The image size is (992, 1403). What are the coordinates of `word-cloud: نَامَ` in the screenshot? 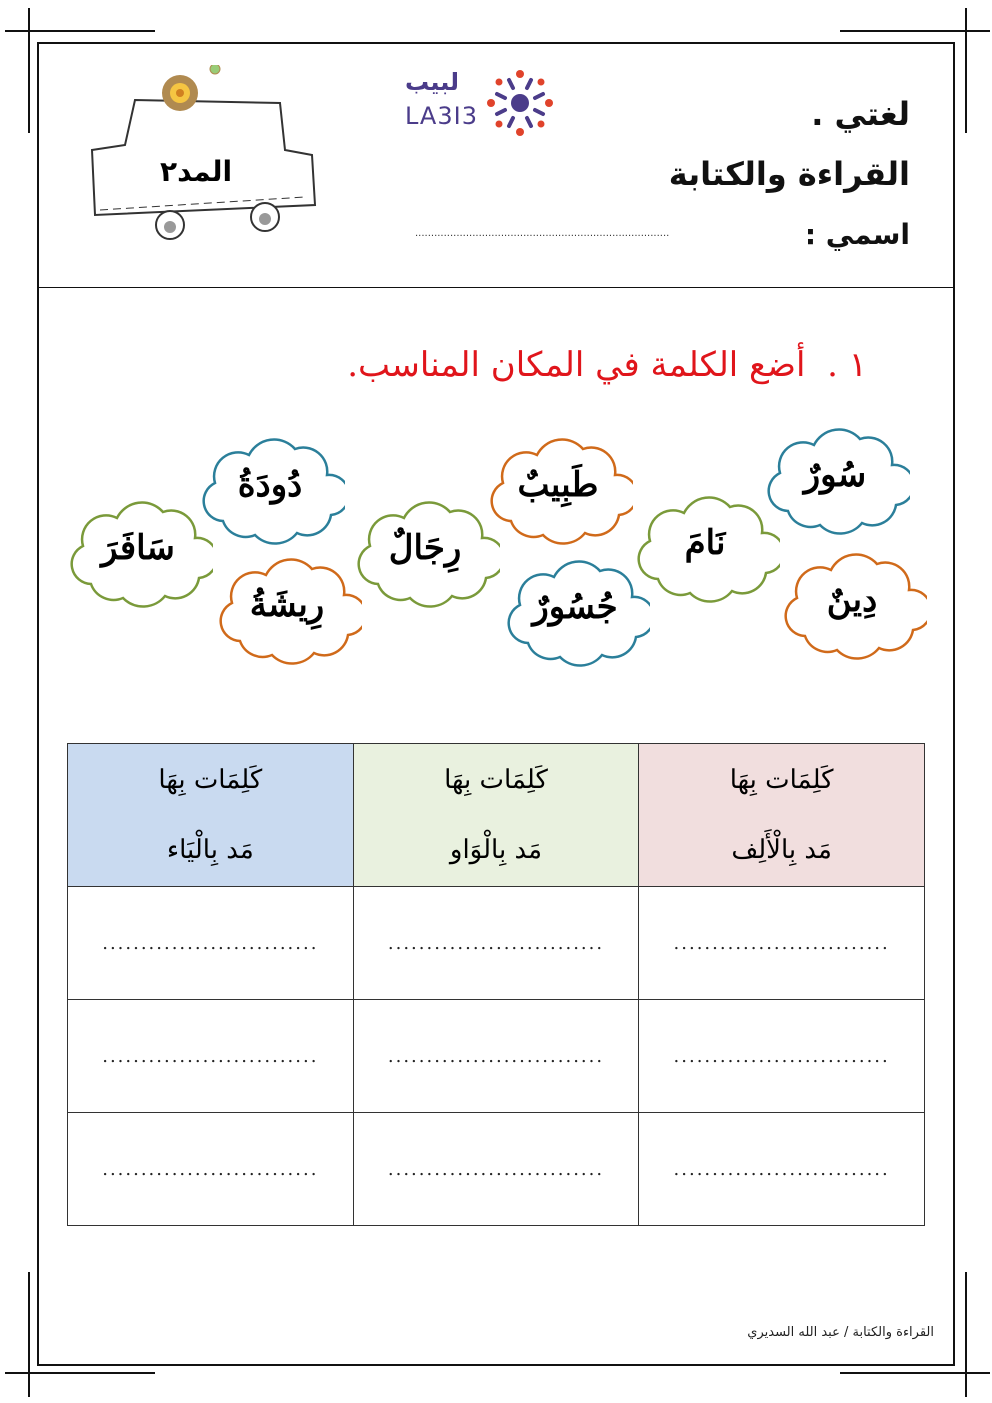 It's located at (705, 548).